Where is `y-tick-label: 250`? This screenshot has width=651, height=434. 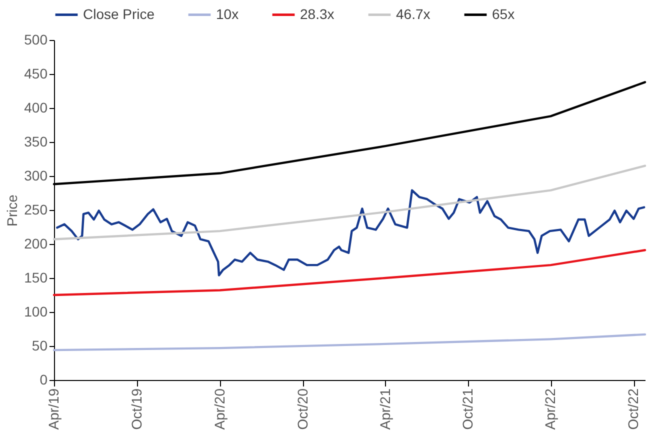
y-tick-label: 250 is located at coordinates (36, 210).